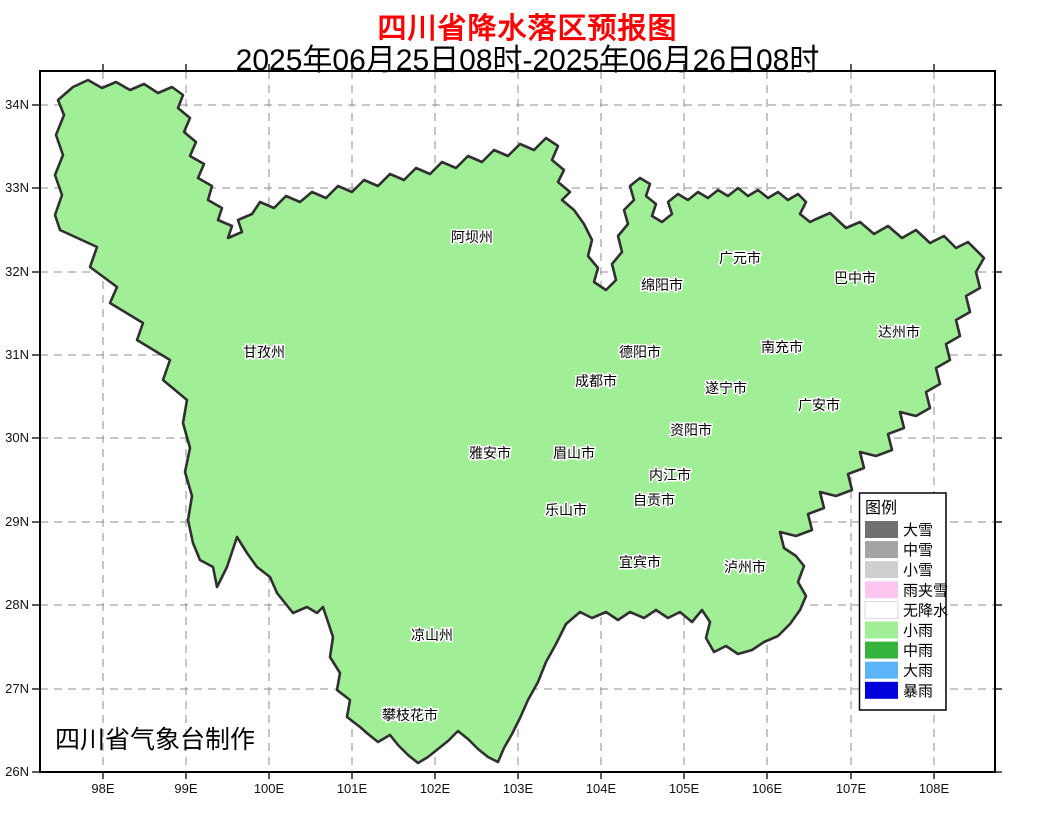 The height and width of the screenshot is (821, 1055). What do you see at coordinates (518, 788) in the screenshot?
I see `lon-tick-label: 103E` at bounding box center [518, 788].